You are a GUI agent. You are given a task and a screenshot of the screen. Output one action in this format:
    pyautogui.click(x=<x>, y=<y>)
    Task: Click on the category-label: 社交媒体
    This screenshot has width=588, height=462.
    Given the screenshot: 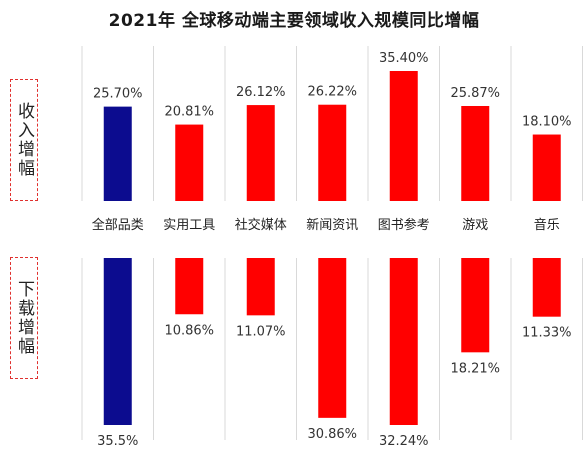 What is the action you would take?
    pyautogui.click(x=261, y=225)
    